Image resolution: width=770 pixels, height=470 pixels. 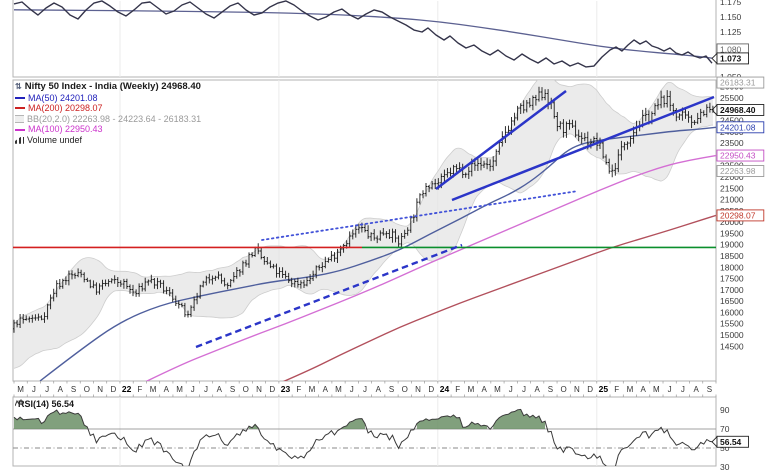 What do you see at coordinates (501, 140) in the screenshot?
I see `wedge-upper-solid` at bounding box center [501, 140].